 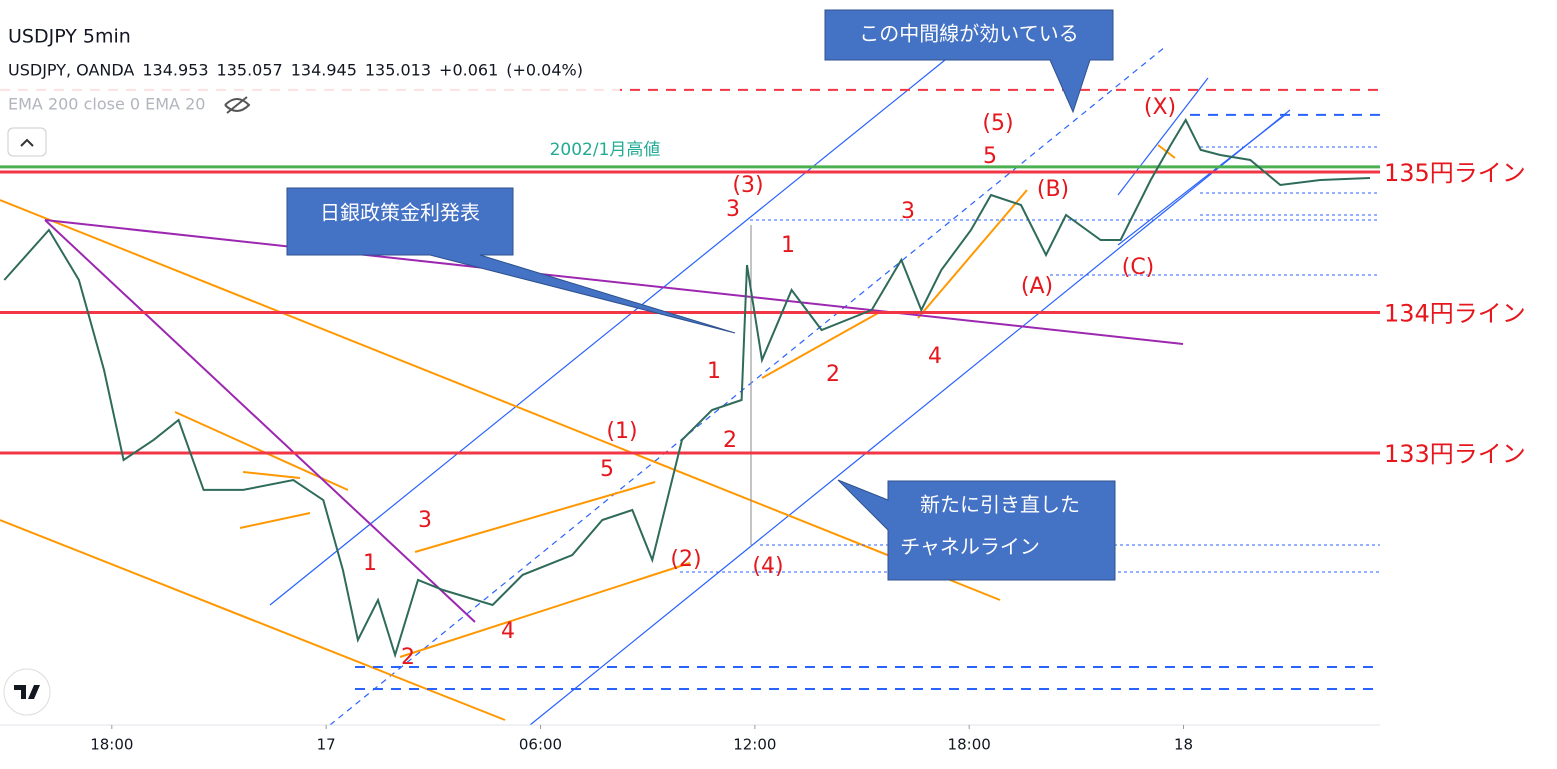 What do you see at coordinates (27, 692) in the screenshot?
I see `logo` at bounding box center [27, 692].